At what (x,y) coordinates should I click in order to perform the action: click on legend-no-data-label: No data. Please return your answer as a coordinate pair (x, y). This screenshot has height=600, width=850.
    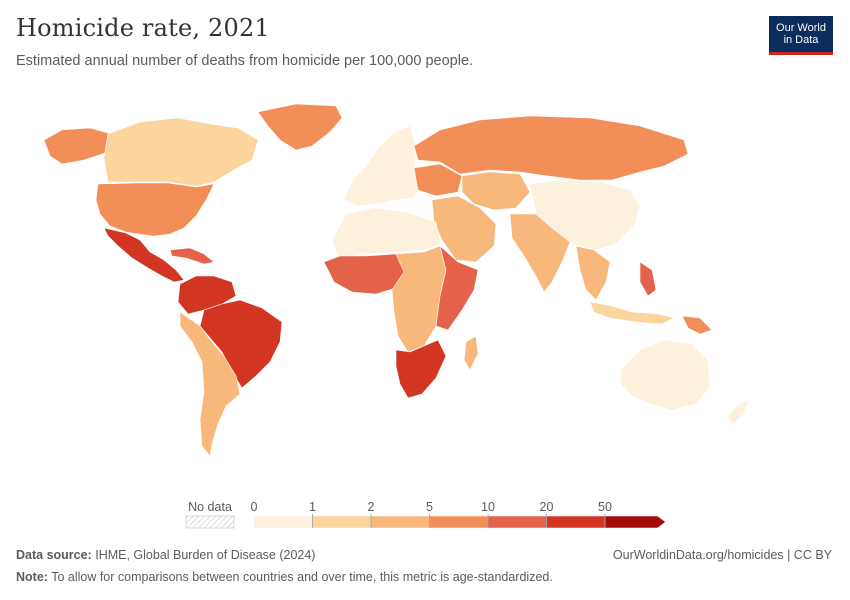
    Looking at the image, I should click on (210, 507).